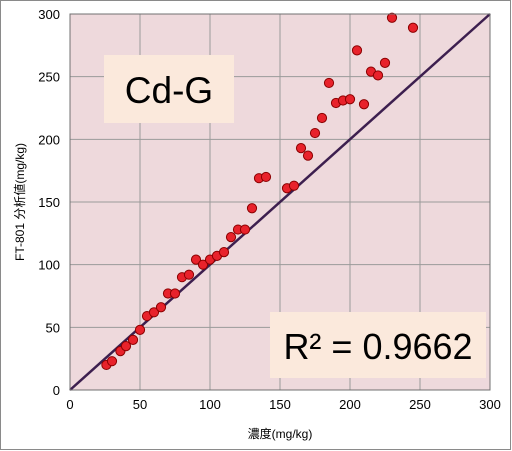  I want to click on chart-title: Cd-G, so click(169, 90).